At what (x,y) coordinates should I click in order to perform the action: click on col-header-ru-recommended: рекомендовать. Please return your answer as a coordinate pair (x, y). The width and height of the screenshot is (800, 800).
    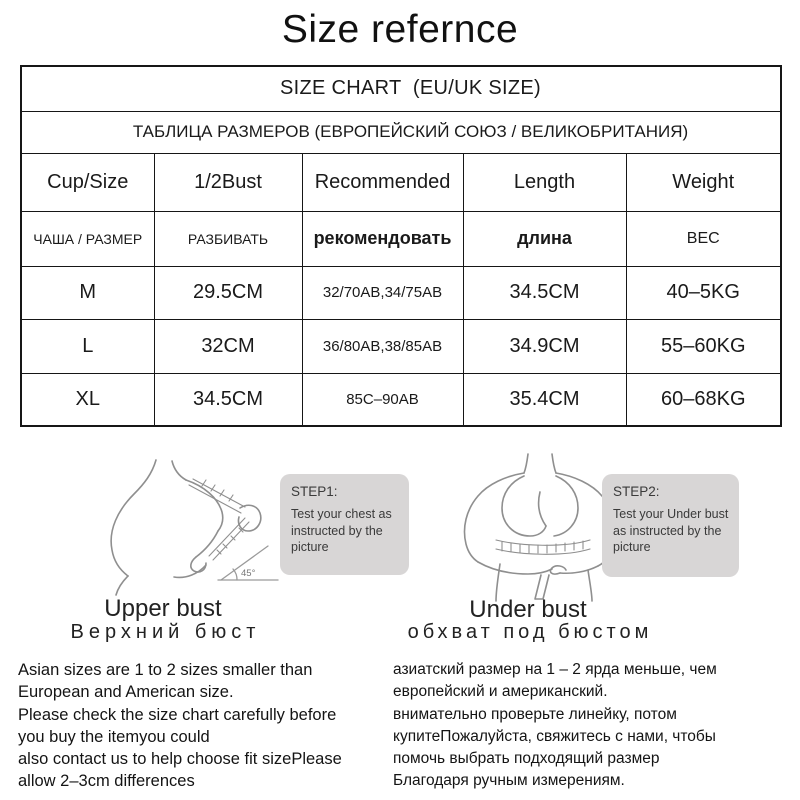
    Looking at the image, I should click on (382, 238).